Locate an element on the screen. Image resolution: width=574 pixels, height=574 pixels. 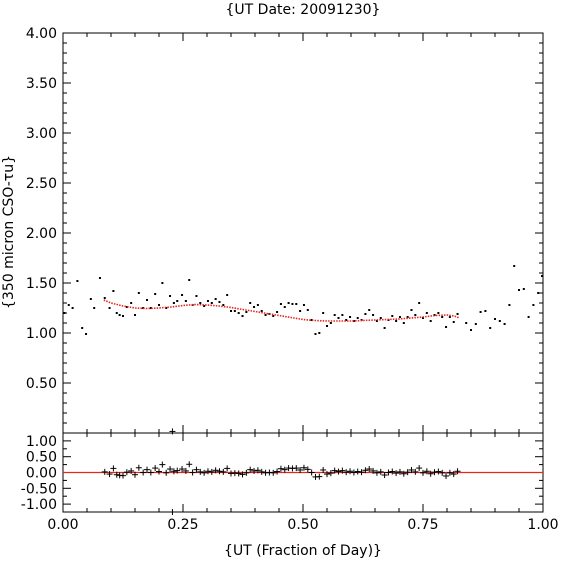
y-tick-label: 3.00 is located at coordinates (41, 134).